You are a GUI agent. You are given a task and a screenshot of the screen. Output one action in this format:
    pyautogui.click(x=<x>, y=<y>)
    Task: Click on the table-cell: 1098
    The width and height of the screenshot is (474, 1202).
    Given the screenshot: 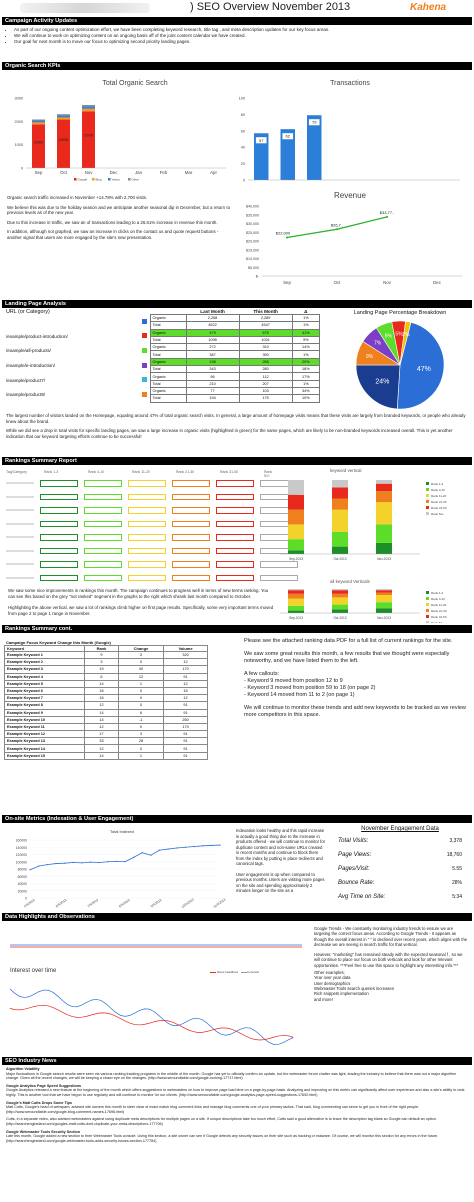 What is the action you would take?
    pyautogui.click(x=212, y=340)
    